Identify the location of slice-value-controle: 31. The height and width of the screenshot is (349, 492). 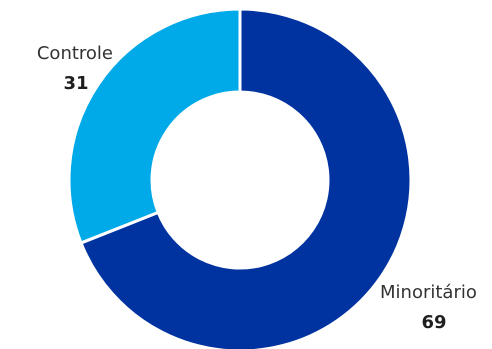
(75, 83).